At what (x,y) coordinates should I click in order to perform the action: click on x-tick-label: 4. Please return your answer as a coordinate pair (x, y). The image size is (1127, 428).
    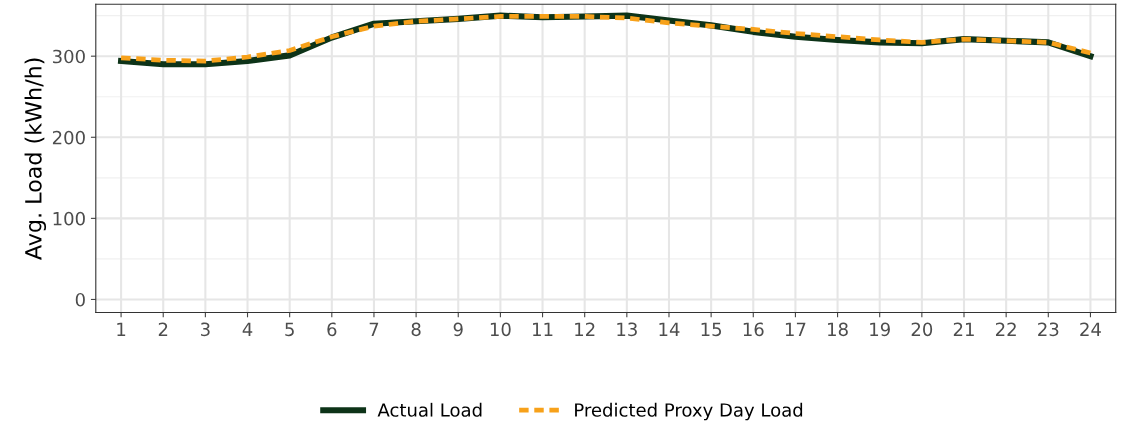
    Looking at the image, I should click on (247, 329).